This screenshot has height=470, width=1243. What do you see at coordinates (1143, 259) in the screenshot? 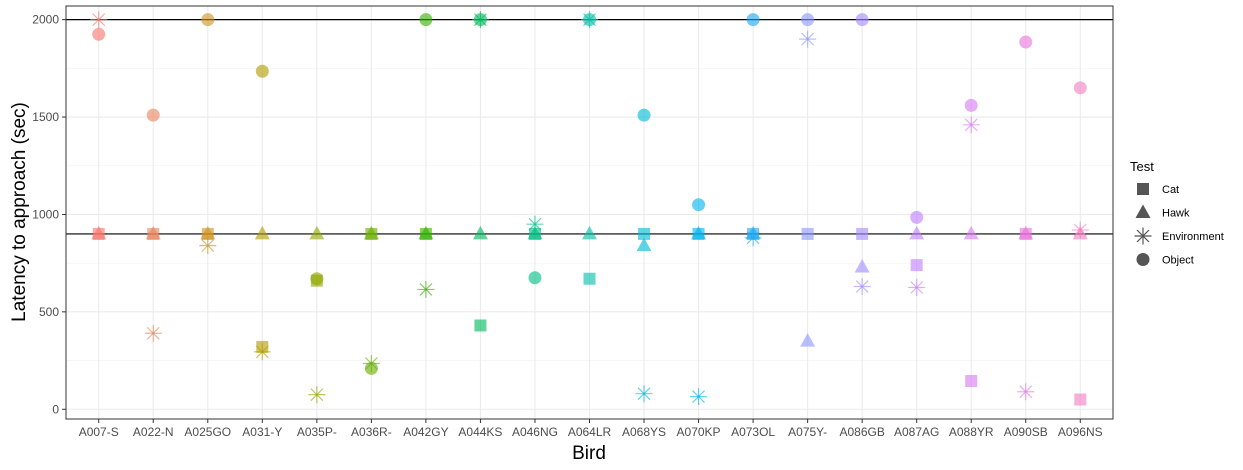
I see `legend-key-circle` at bounding box center [1143, 259].